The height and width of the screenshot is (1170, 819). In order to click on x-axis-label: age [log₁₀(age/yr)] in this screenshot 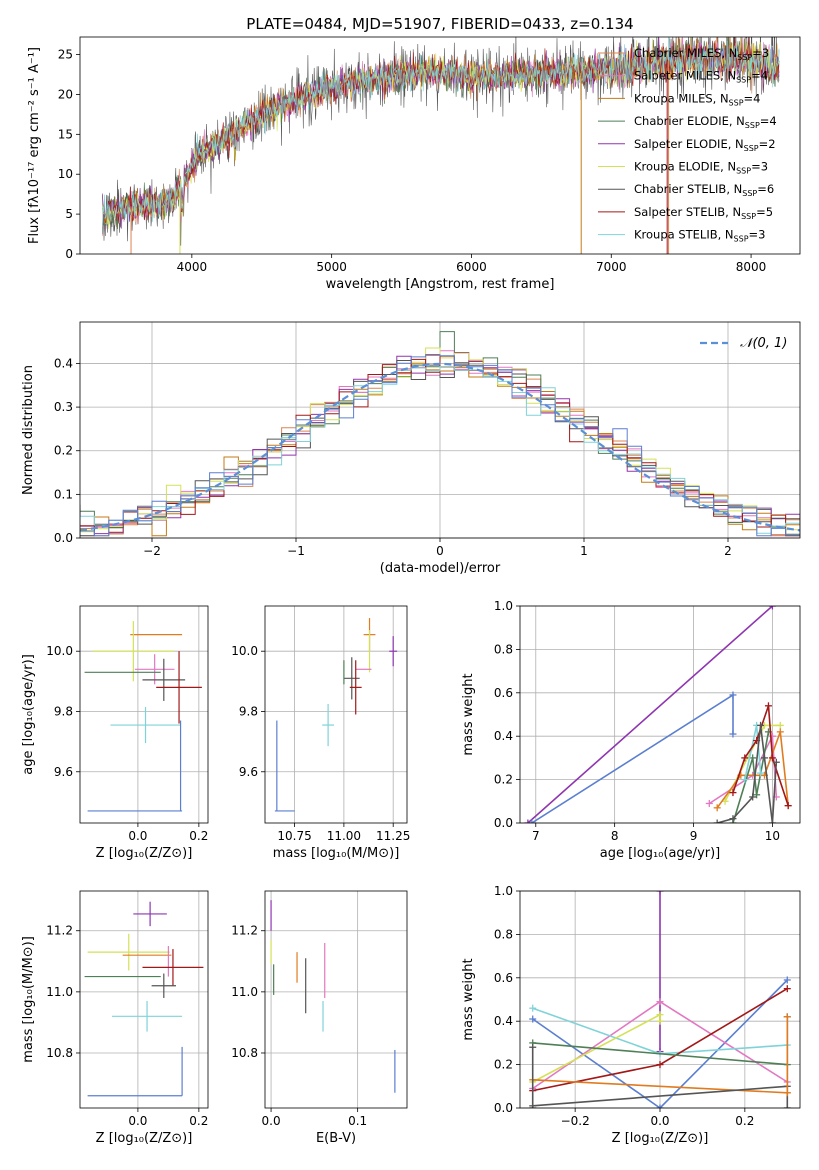, I will do `click(660, 853)`.